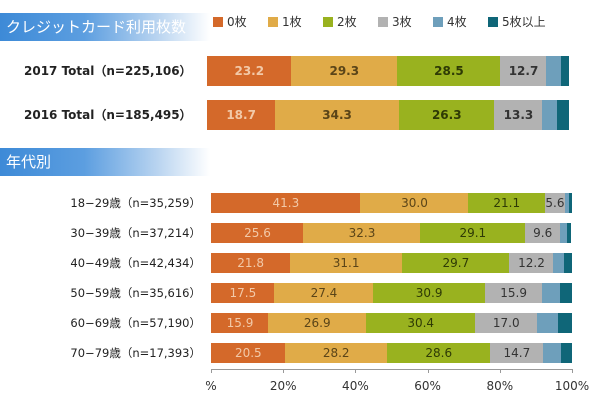 The height and width of the screenshot is (400, 599). I want to click on row-label-4: 40−49歳（n=42,434）, so click(135, 263).